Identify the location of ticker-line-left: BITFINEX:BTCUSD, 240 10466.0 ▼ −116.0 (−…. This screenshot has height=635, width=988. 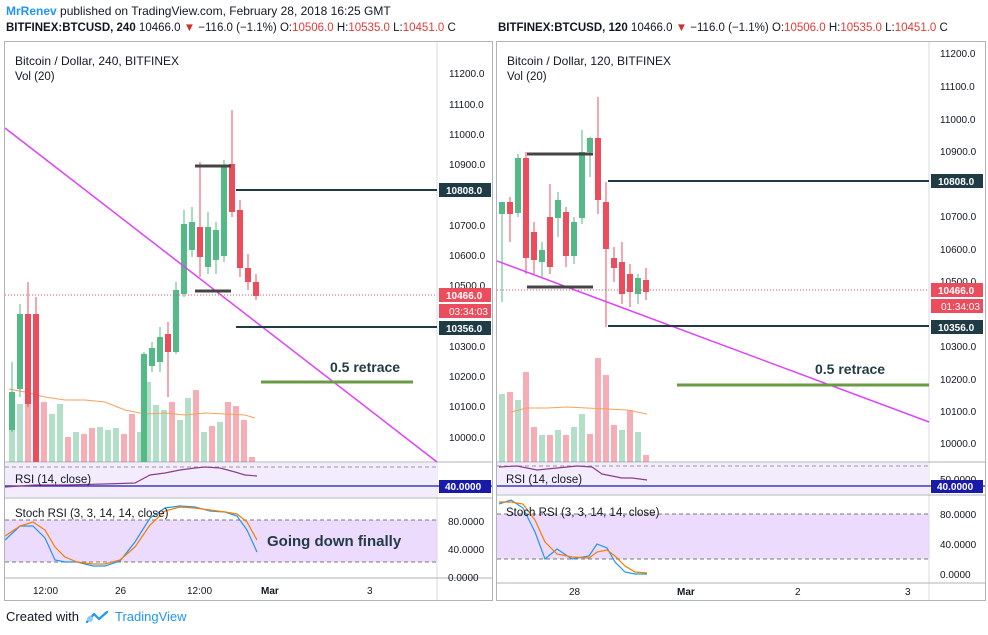
(249, 28).